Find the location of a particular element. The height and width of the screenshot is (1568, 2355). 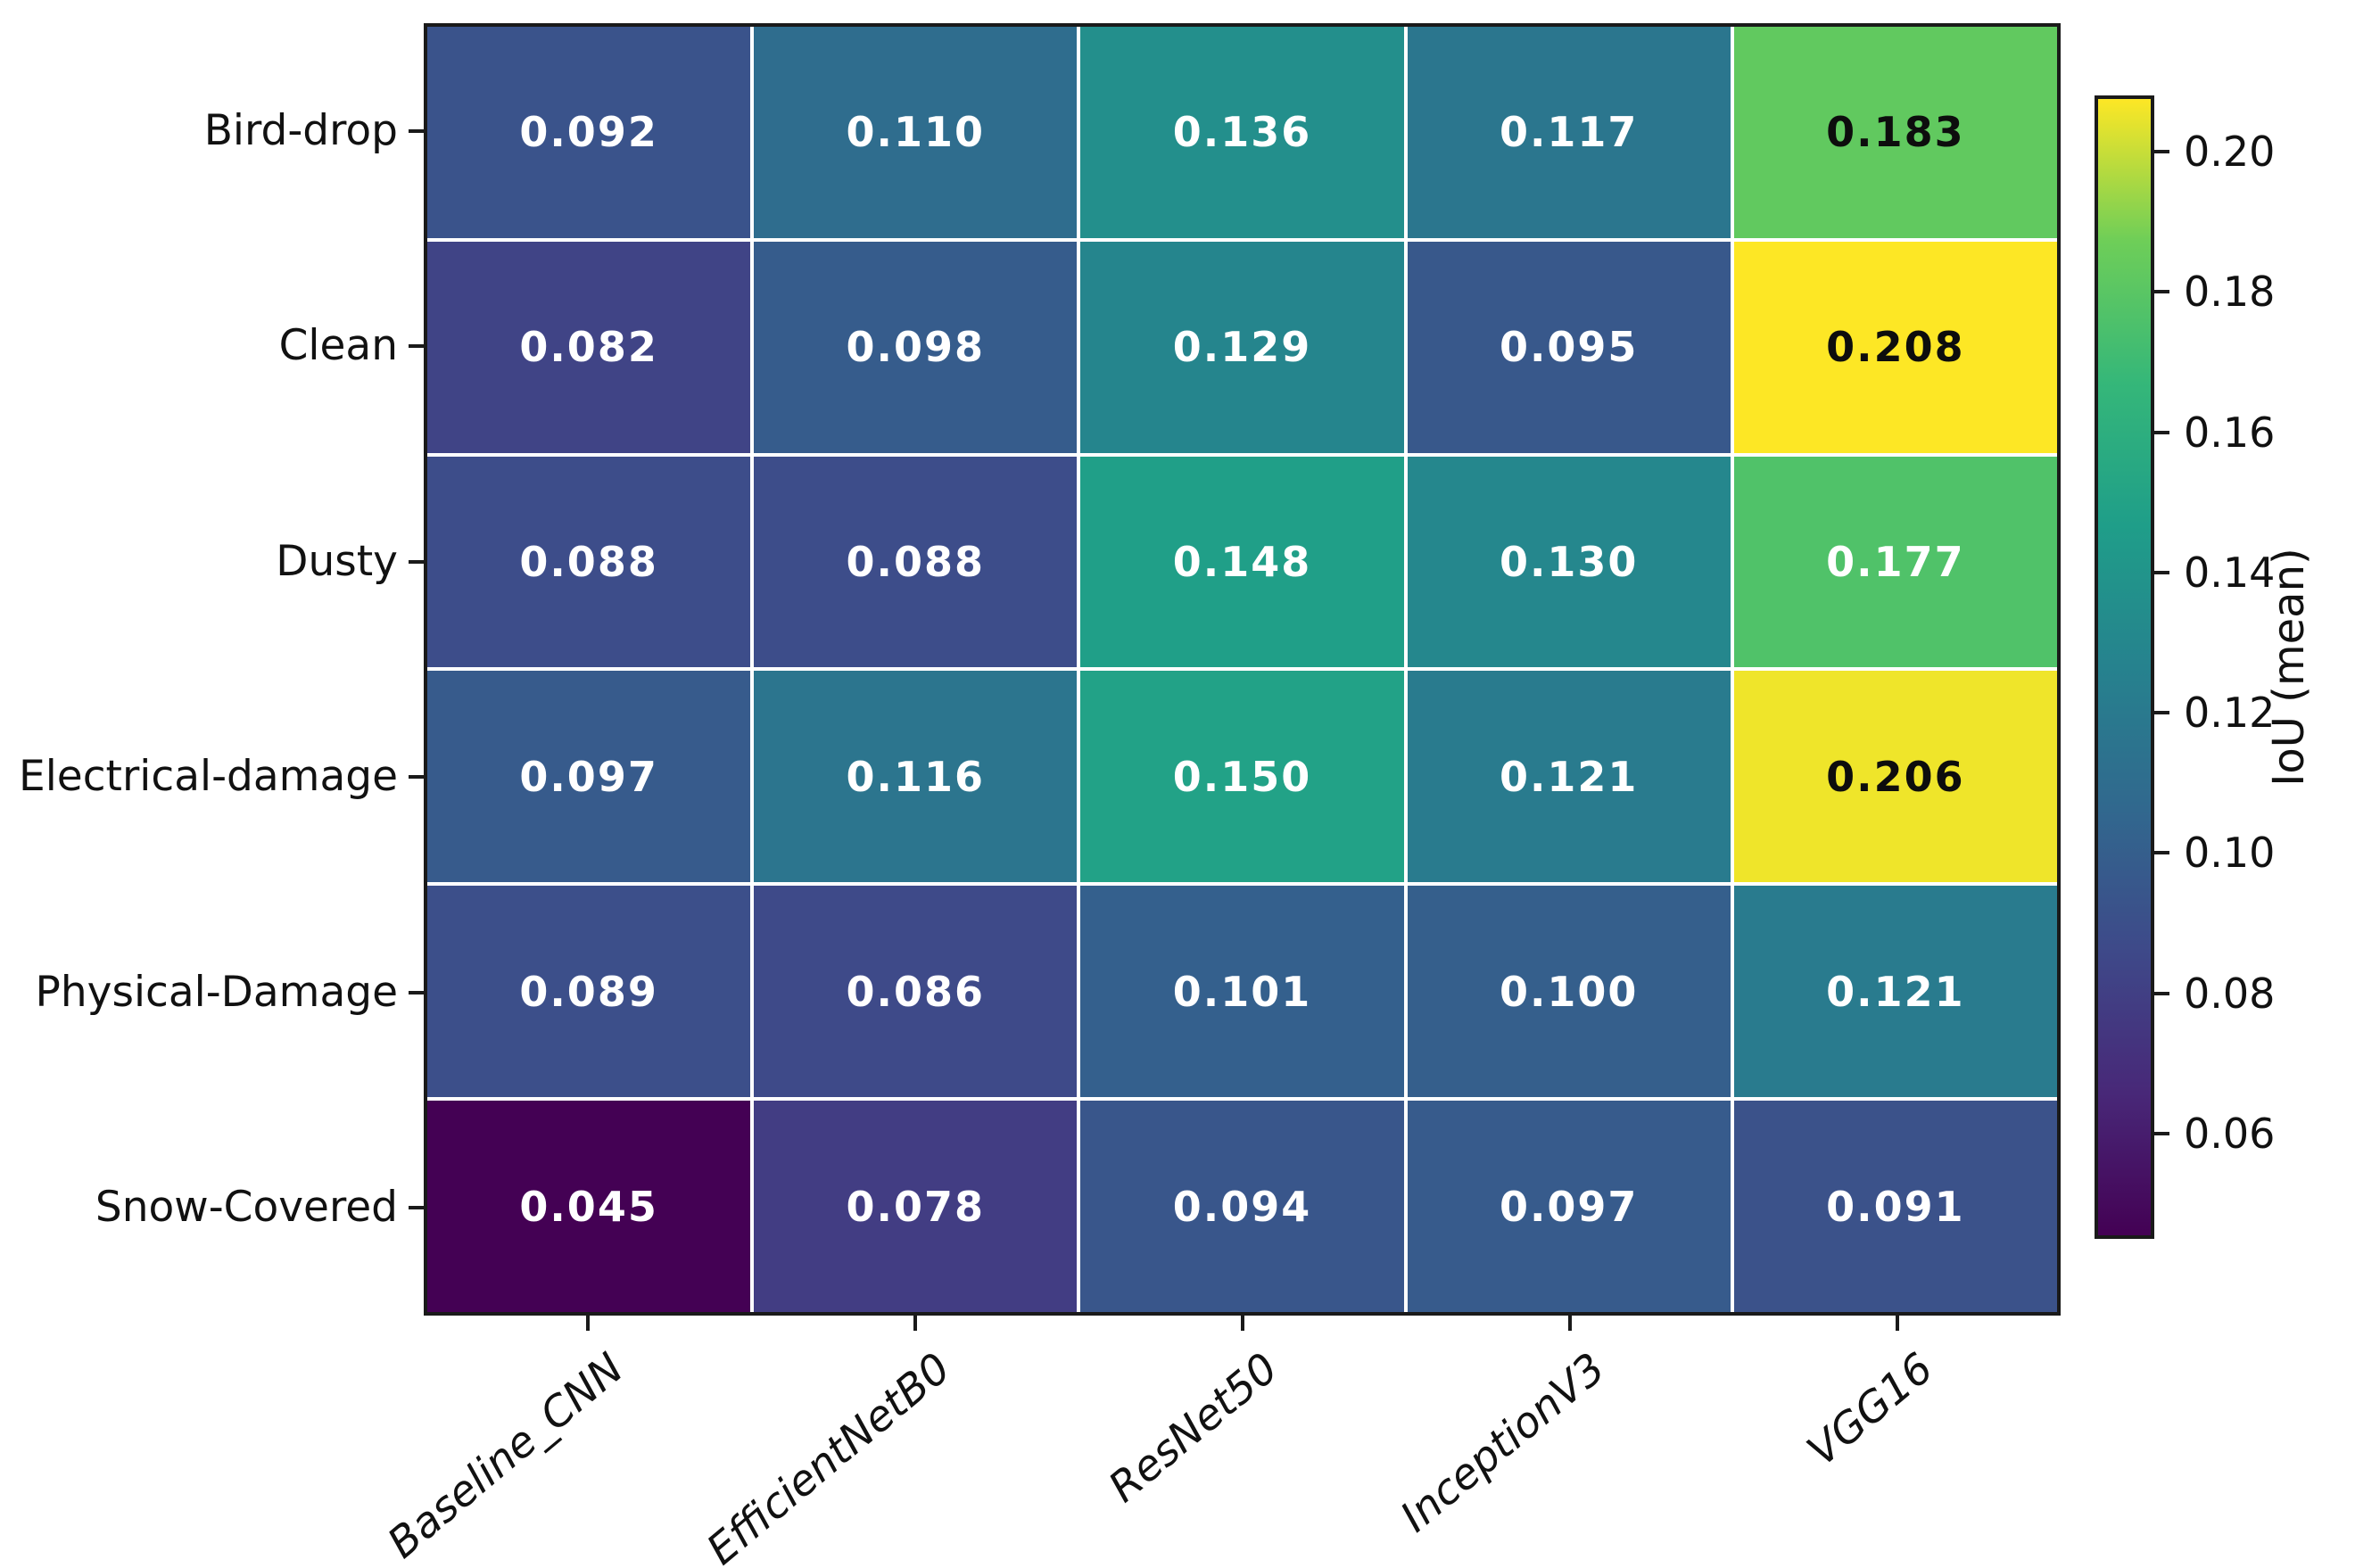

heatmap-cell: 0.110 is located at coordinates (916, 132).